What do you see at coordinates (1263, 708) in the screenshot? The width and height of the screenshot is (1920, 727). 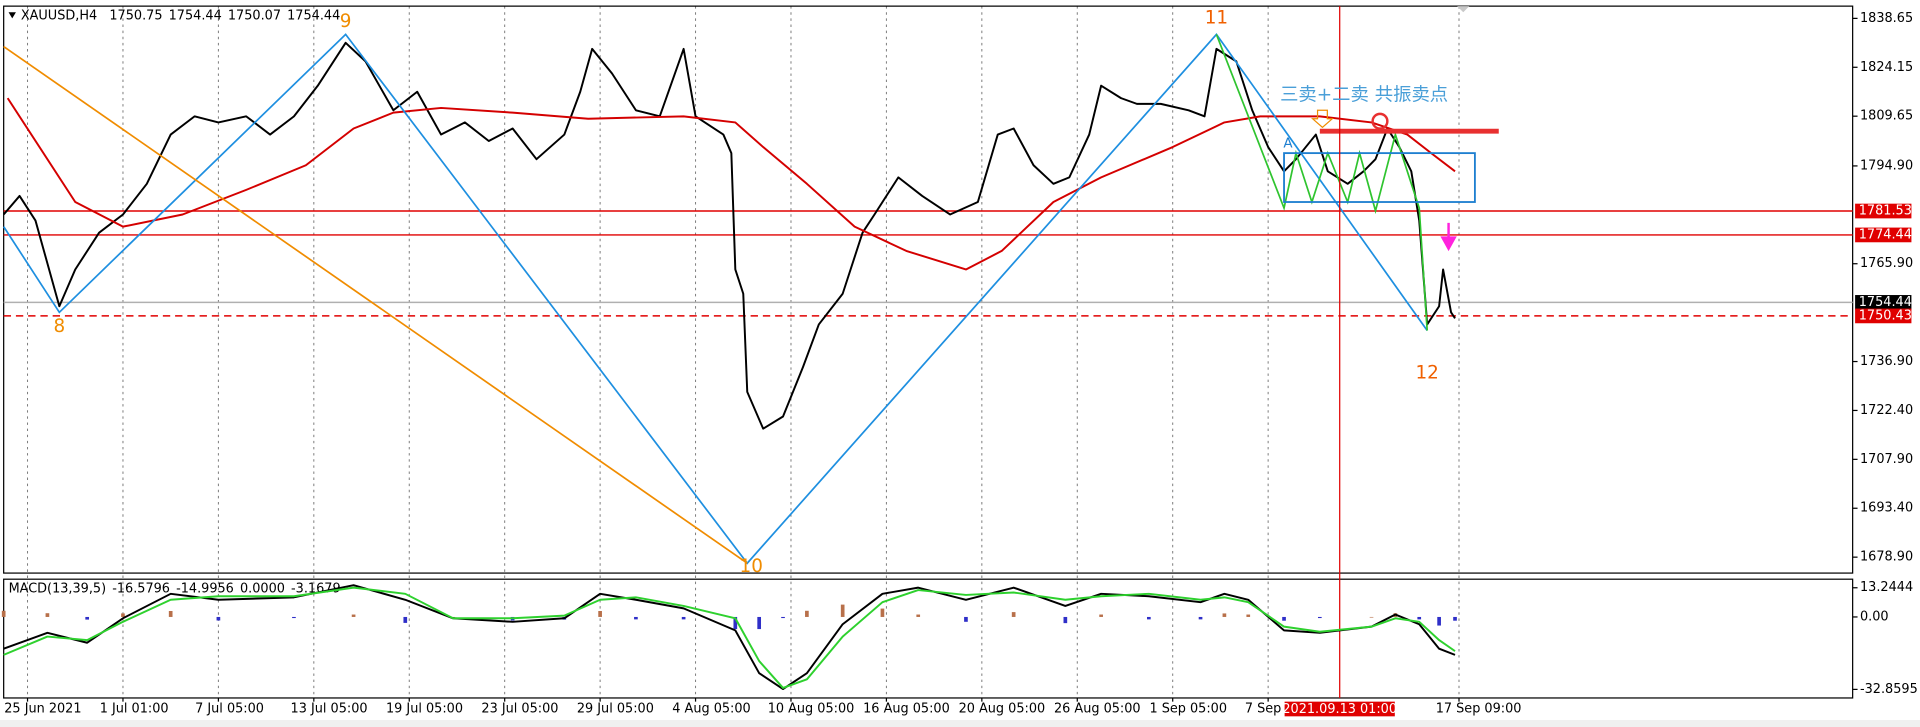 I see `x-tick-label: 7 Sep` at bounding box center [1263, 708].